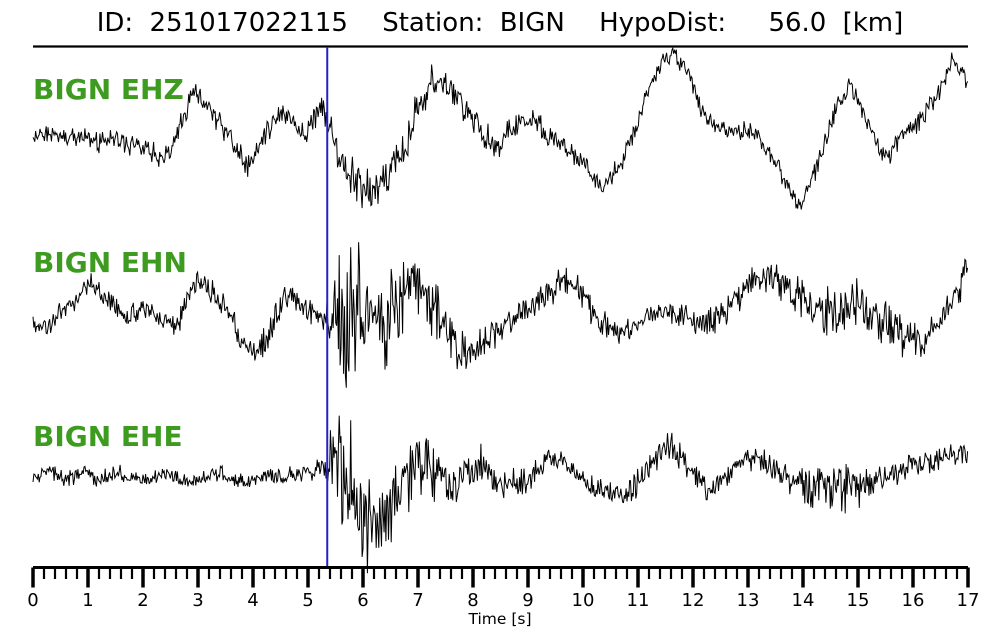 Image resolution: width=1000 pixels, height=640 pixels. I want to click on x-tick-label: 15, so click(858, 600).